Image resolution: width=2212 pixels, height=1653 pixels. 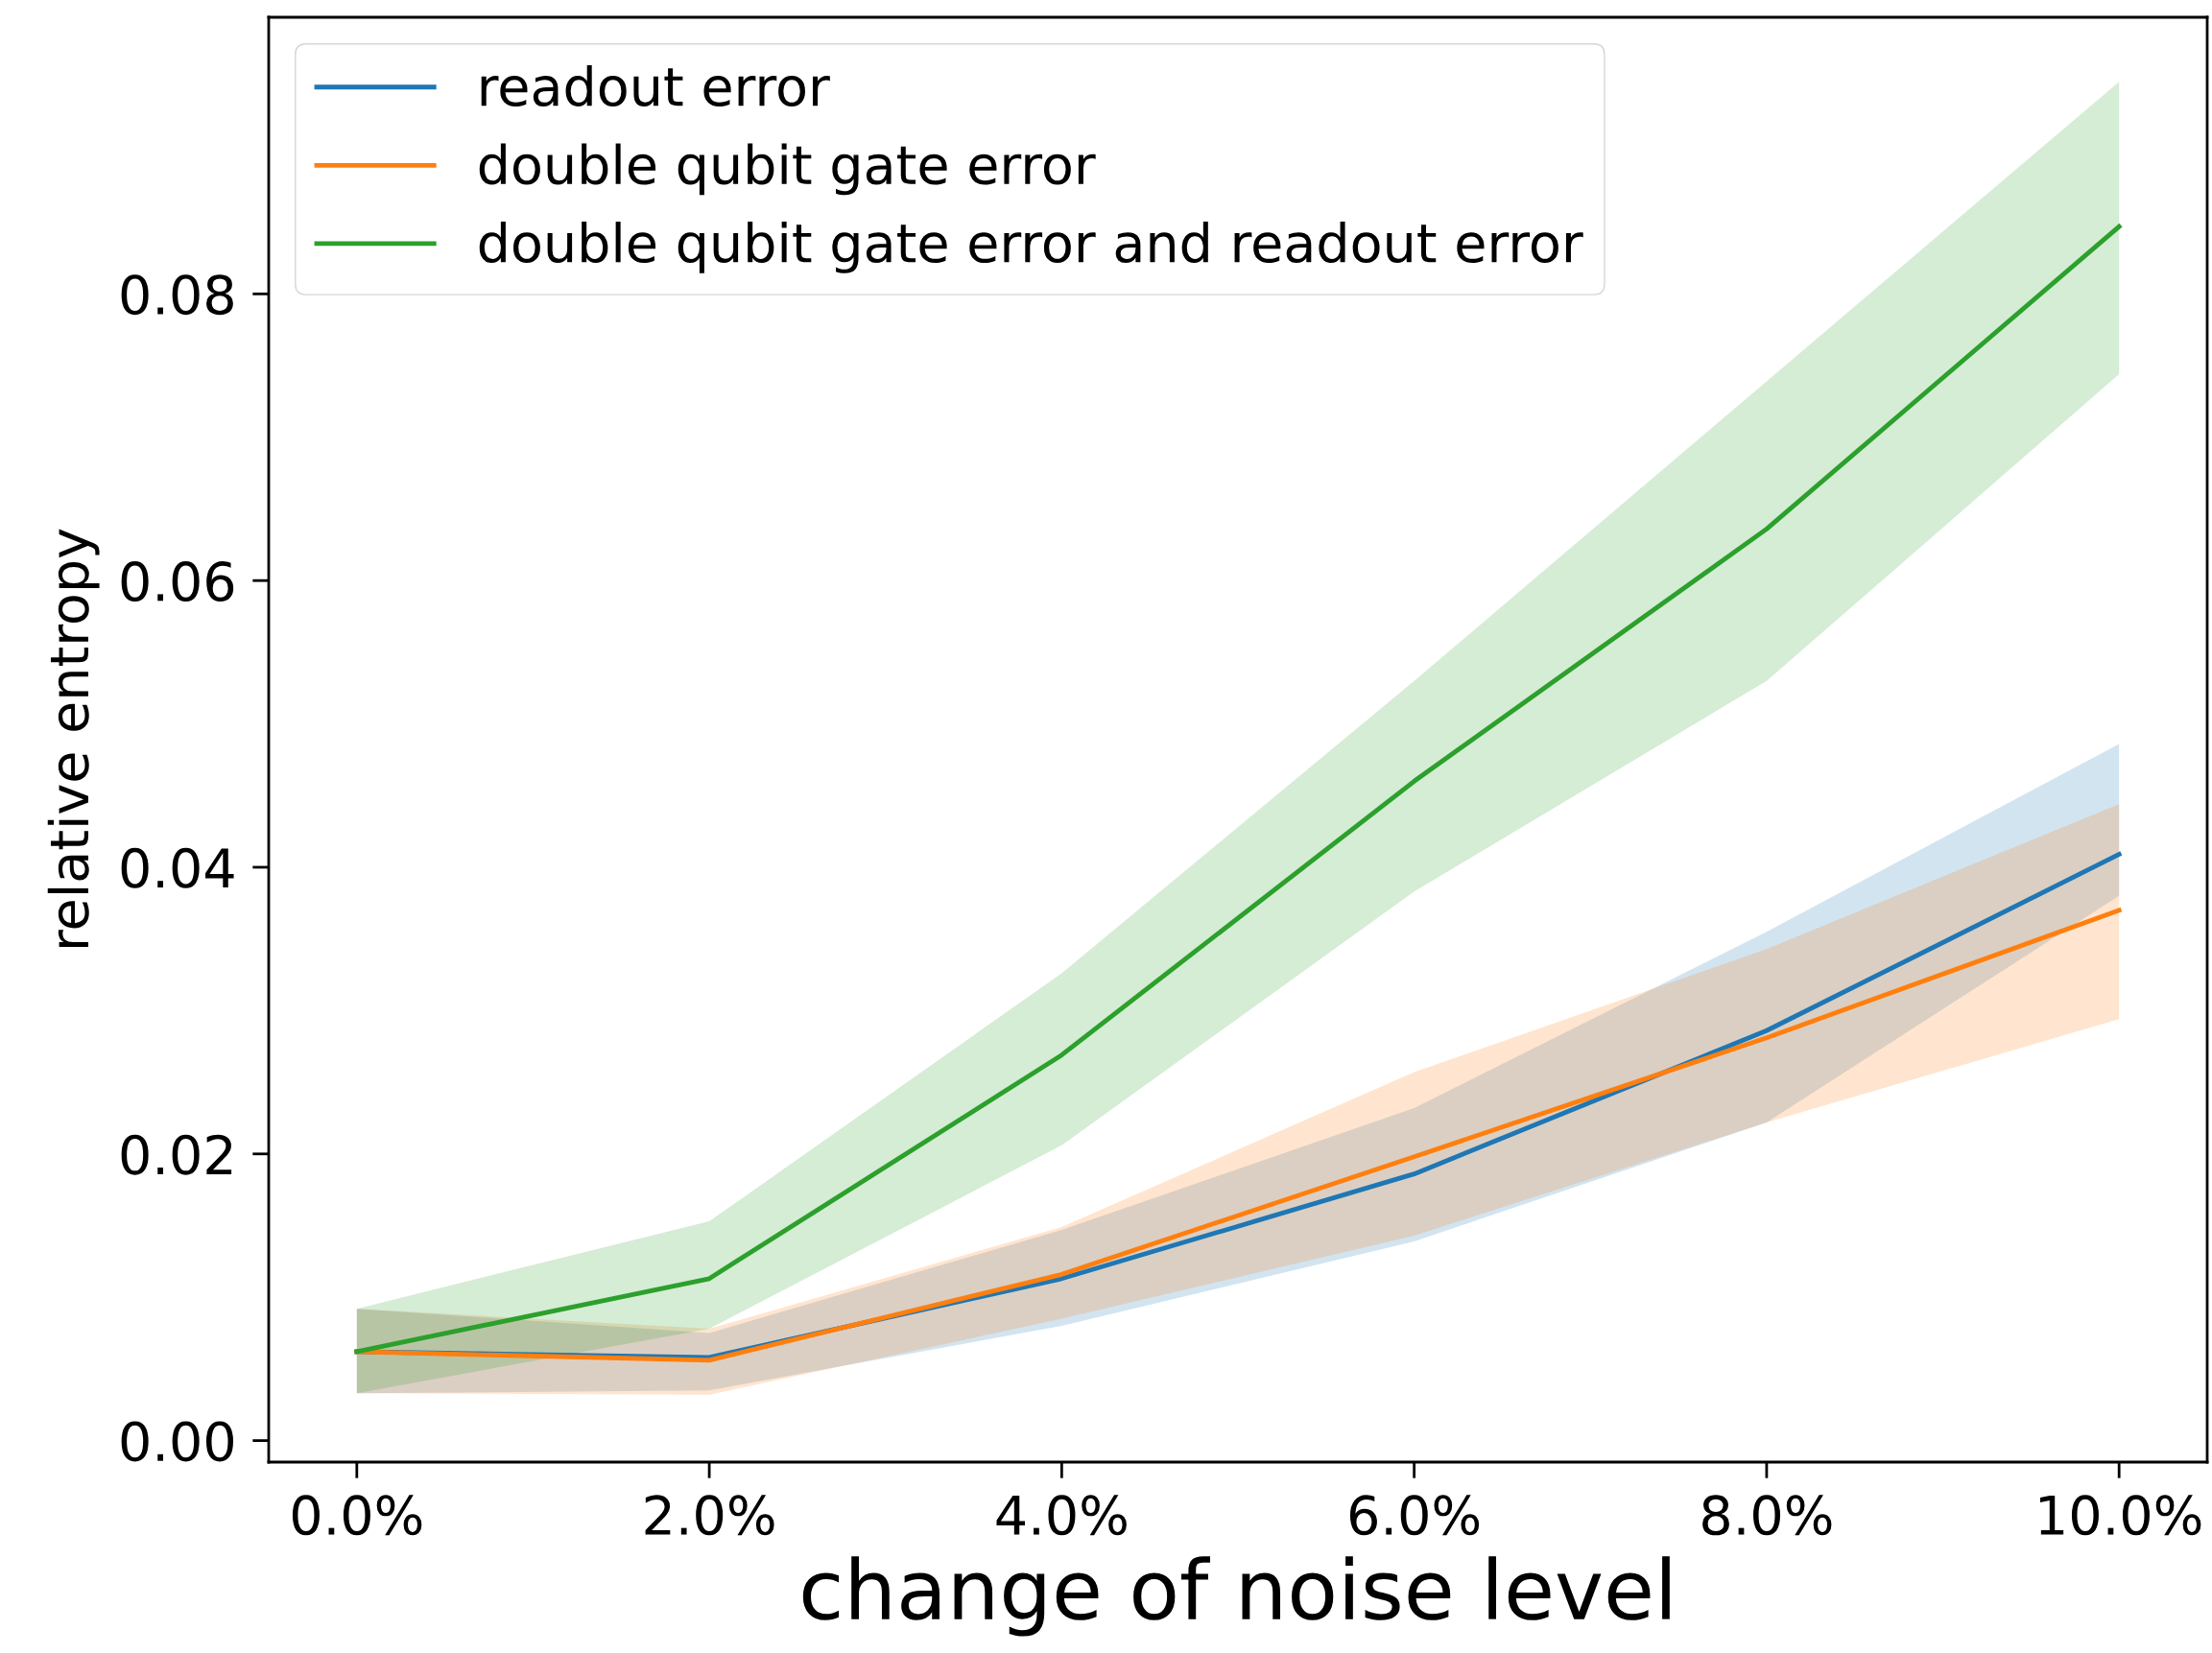 I want to click on y-tick-label: 0.06, so click(x=177, y=581).